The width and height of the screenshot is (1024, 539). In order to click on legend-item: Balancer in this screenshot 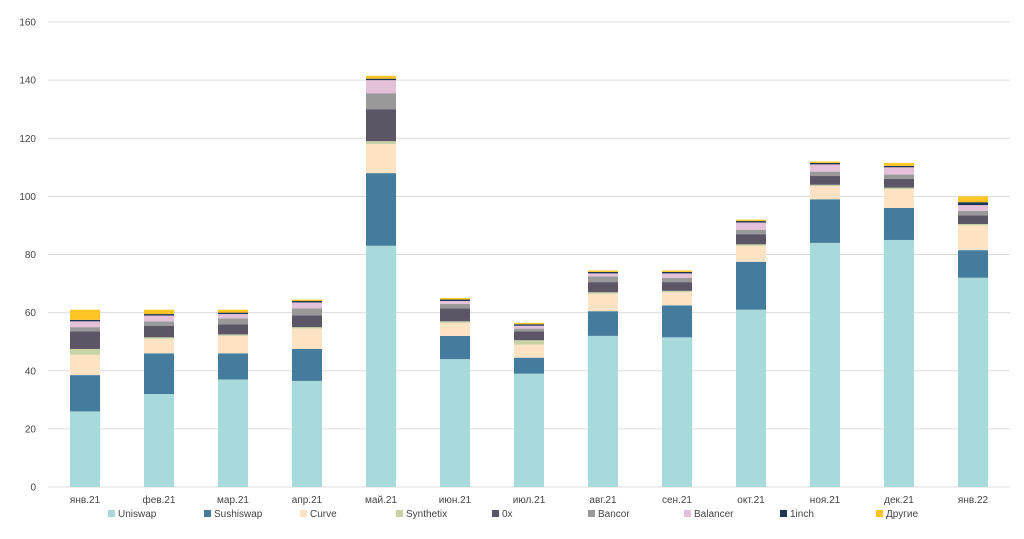, I will do `click(709, 514)`.